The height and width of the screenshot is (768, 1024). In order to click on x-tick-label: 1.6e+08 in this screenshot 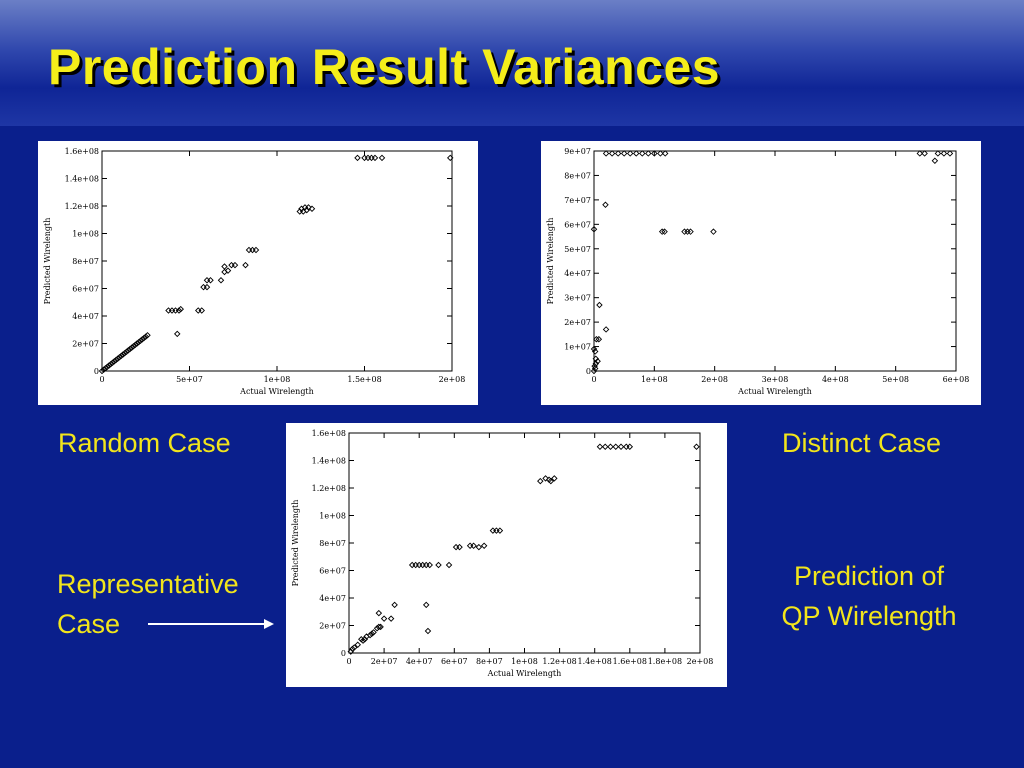, I will do `click(630, 661)`.